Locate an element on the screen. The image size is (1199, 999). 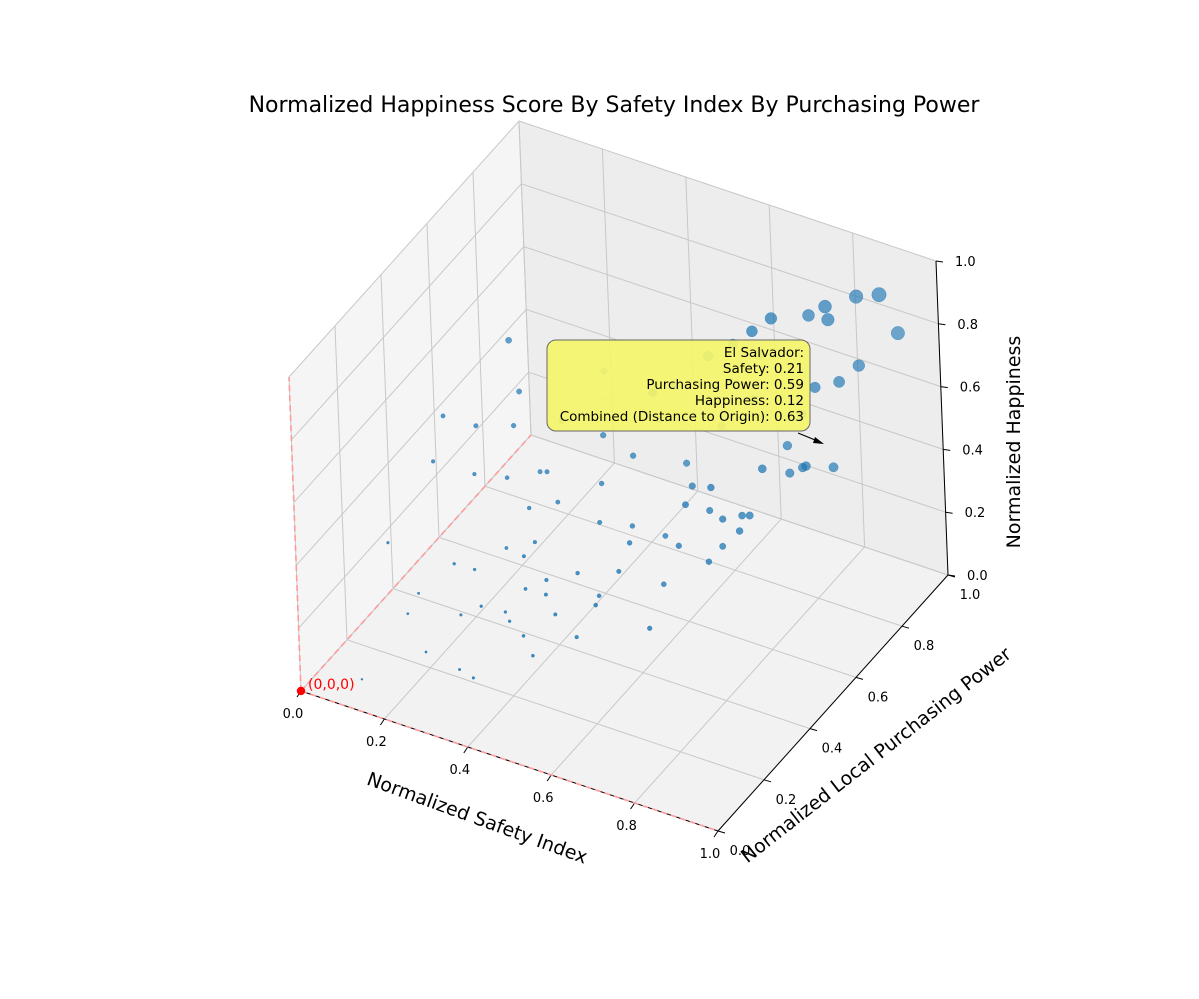
z-tick-label: 0.0 is located at coordinates (977, 576).